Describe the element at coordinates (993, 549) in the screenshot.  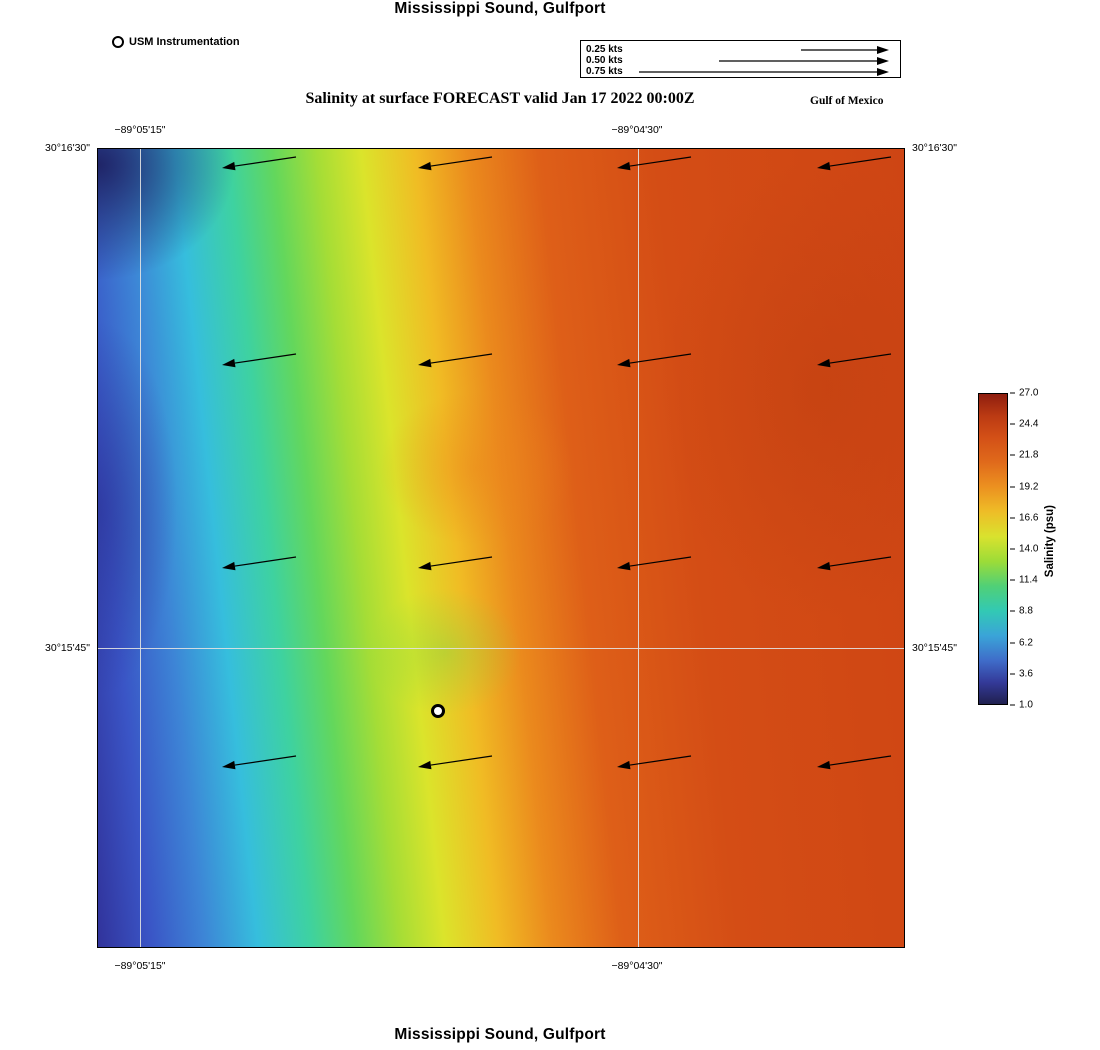
I see `colorbar-gradient` at that location.